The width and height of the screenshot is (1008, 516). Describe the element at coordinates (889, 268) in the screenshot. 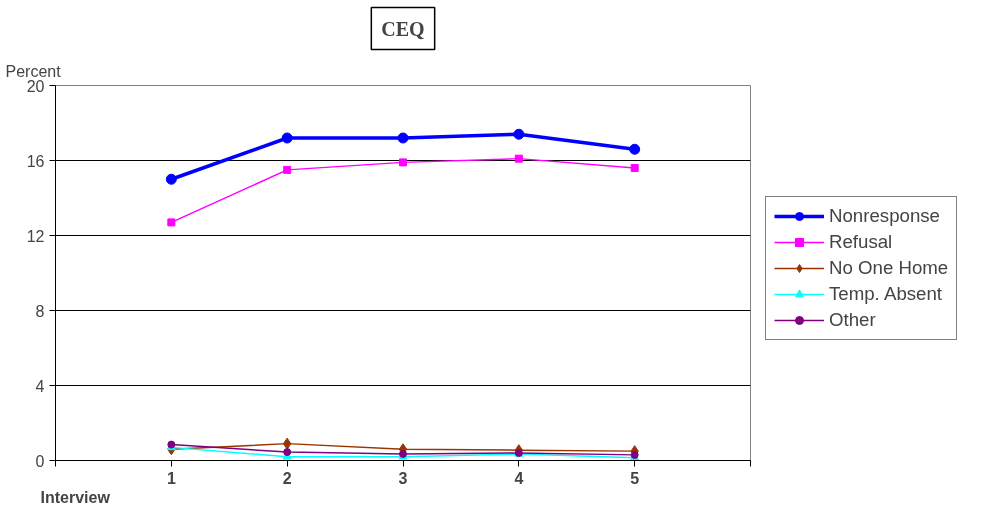

I see `legend-label: No One Home` at that location.